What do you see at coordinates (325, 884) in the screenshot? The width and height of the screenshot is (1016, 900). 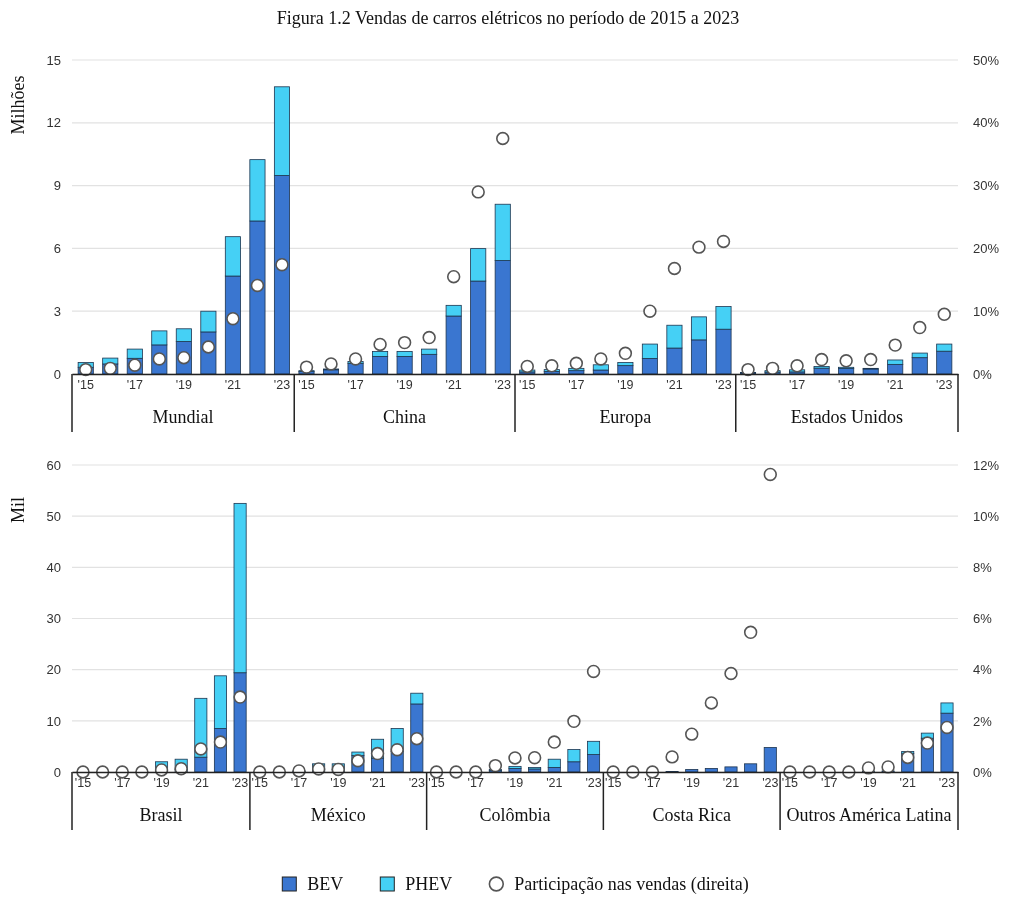 I see `legend-label: BEV` at bounding box center [325, 884].